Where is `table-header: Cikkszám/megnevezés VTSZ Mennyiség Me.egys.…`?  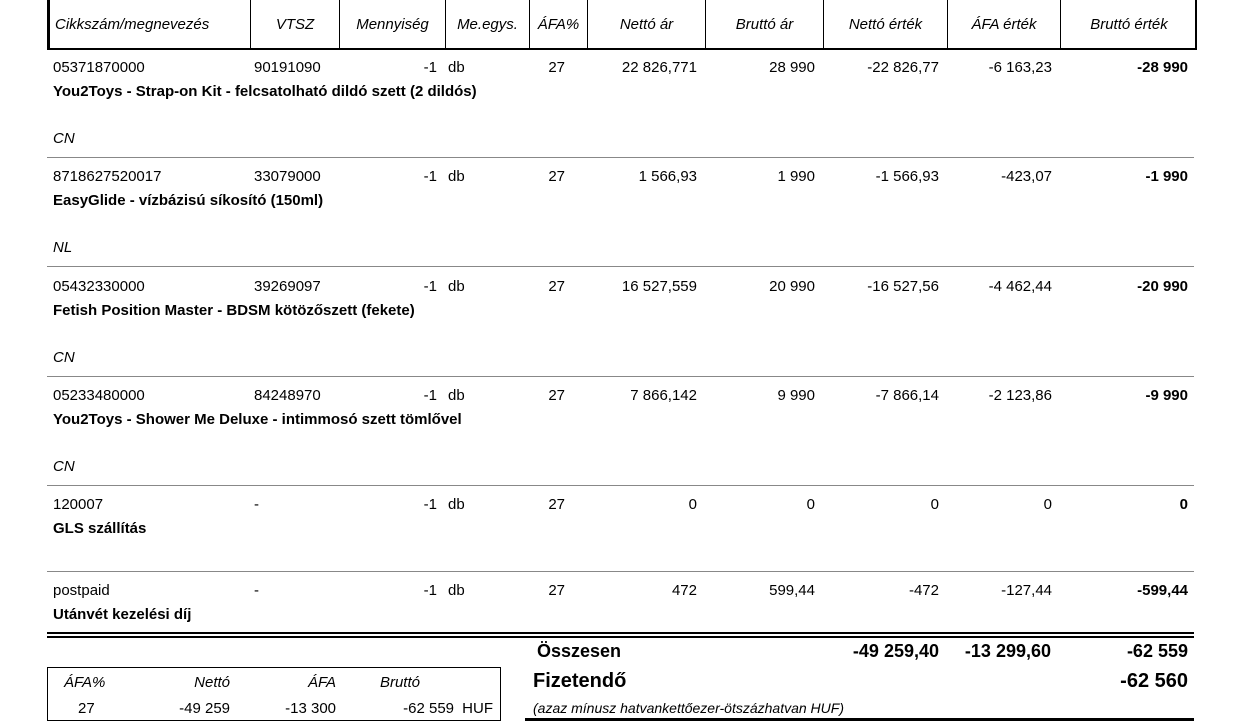
table-header: Cikkszám/megnevezés VTSZ Mennyiség Me.egys.… is located at coordinates (622, 25).